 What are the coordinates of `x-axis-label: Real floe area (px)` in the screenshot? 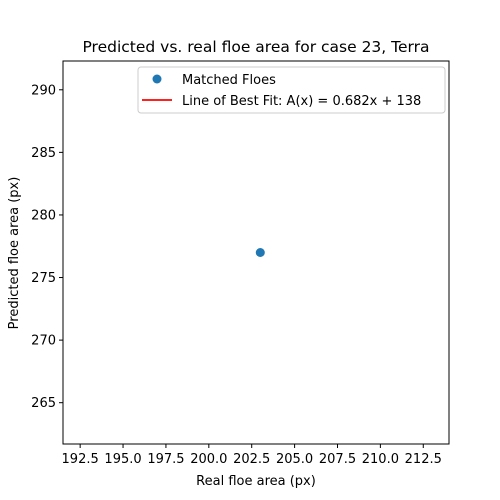 It's located at (256, 481).